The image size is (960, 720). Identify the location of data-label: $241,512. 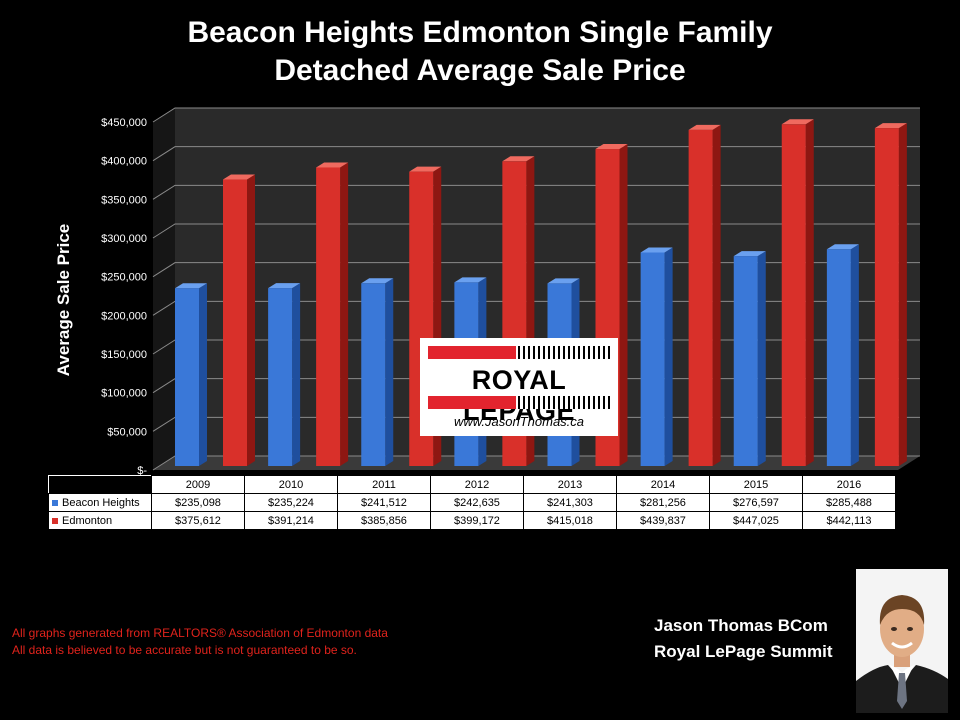
(384, 502).